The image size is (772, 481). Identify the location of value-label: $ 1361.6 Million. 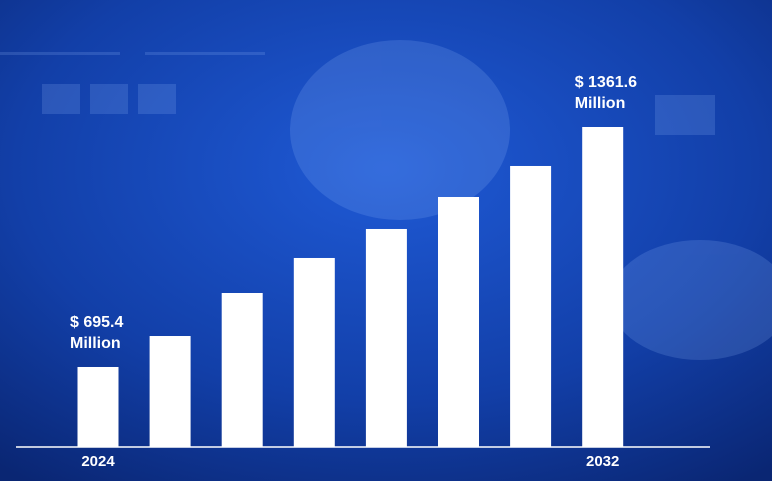
(605, 93).